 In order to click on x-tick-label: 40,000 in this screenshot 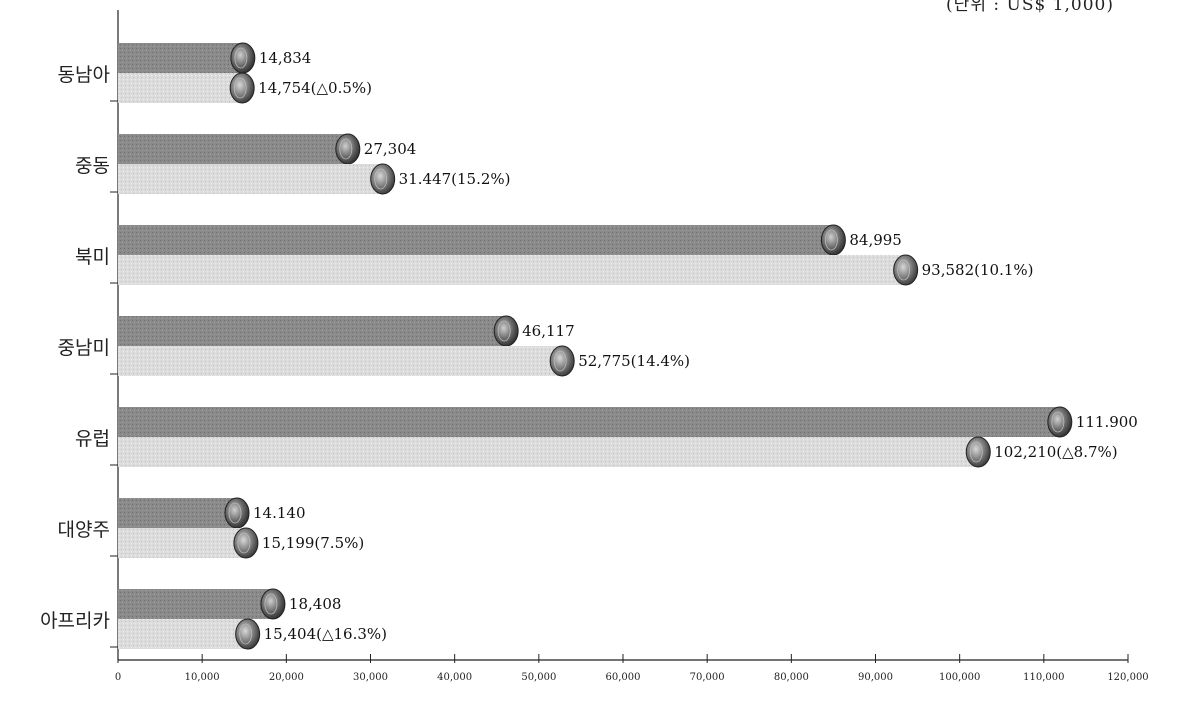, I will do `click(454, 677)`.